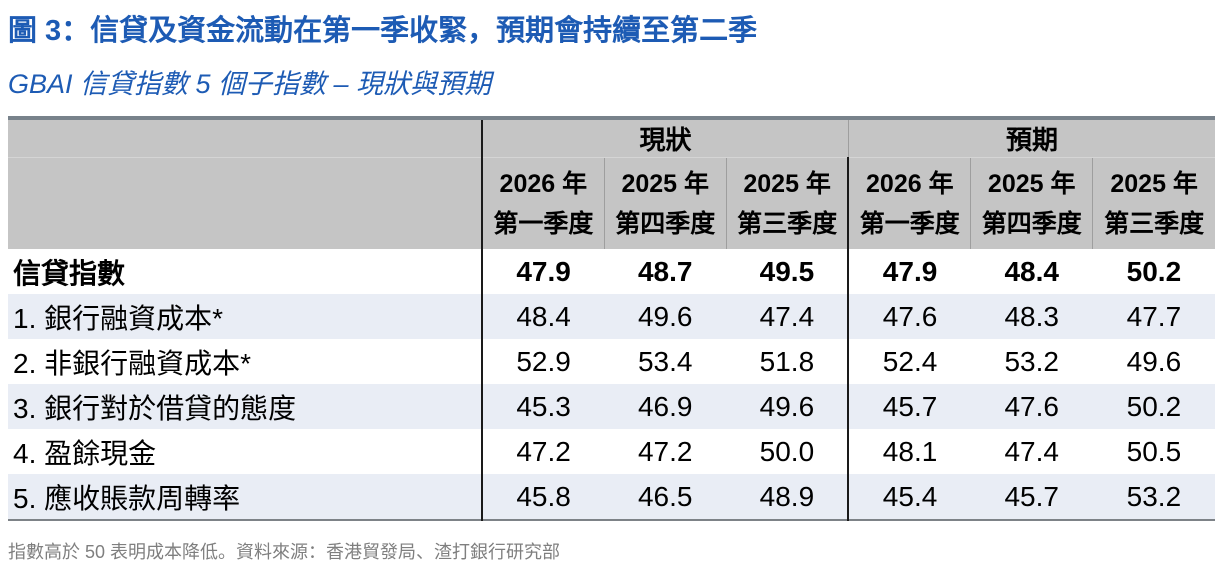  I want to click on value-cell: 49.5, so click(787, 271).